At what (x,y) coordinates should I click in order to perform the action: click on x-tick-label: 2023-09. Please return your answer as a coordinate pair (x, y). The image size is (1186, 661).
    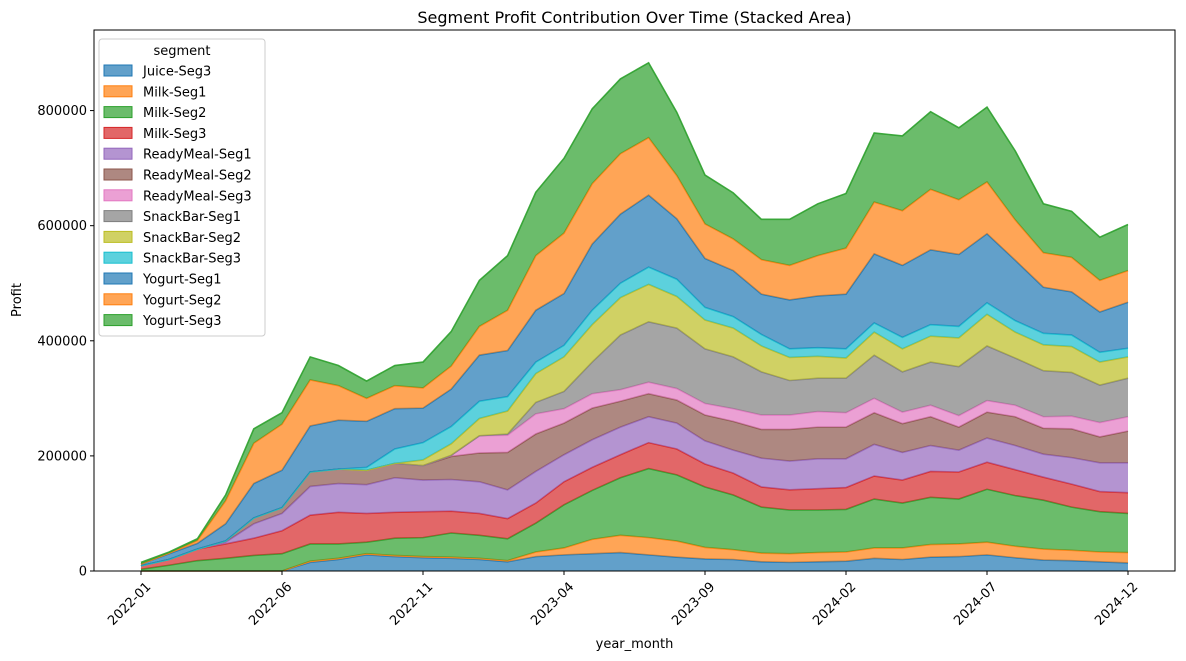
    Looking at the image, I should click on (693, 604).